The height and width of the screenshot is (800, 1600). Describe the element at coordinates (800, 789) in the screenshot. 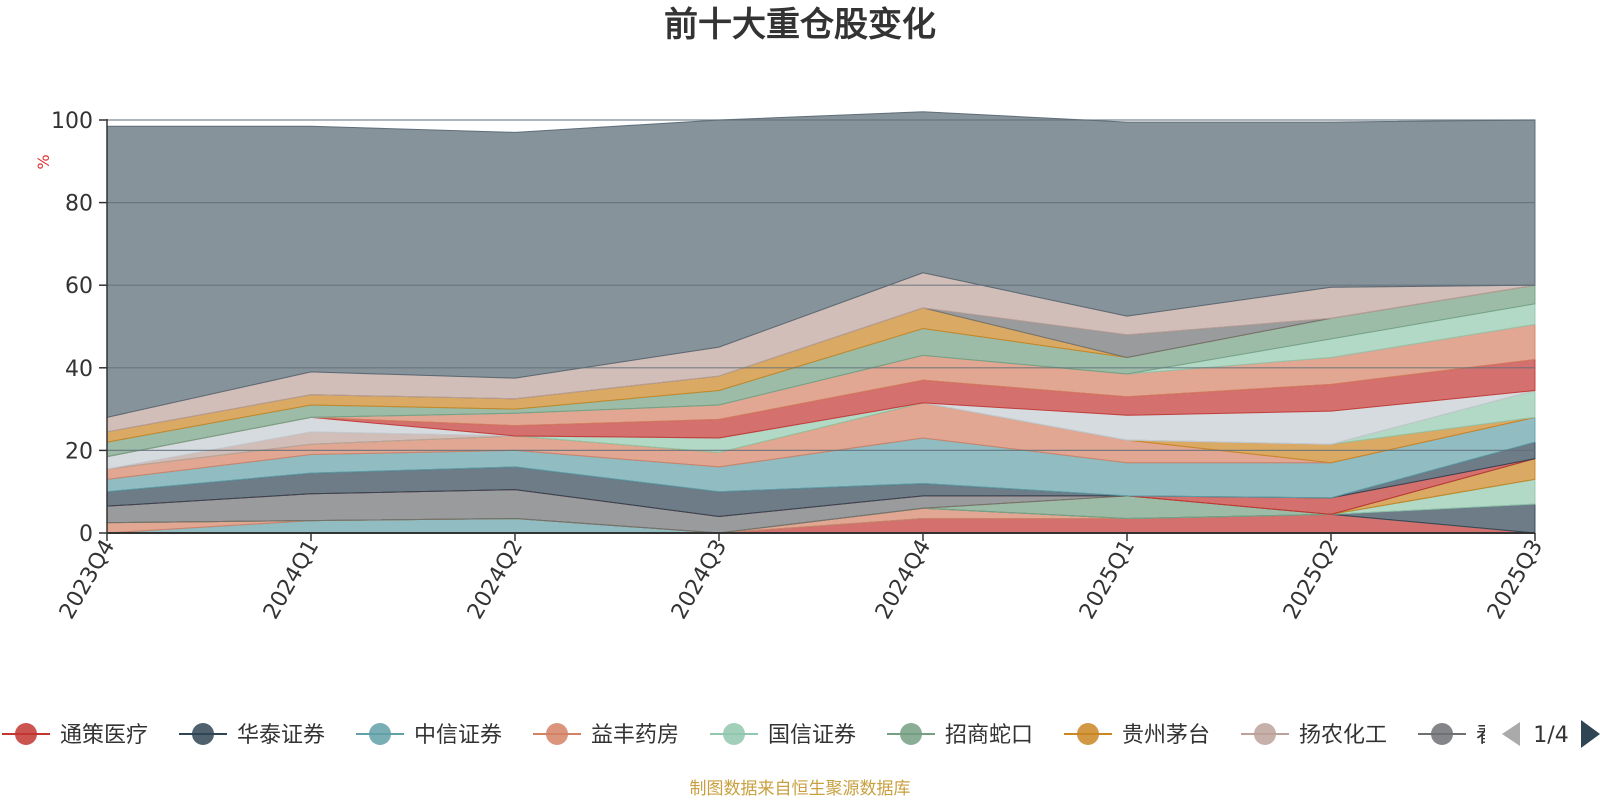

I see `data-source-note: 制图数据来自恒生聚源数据库` at that location.